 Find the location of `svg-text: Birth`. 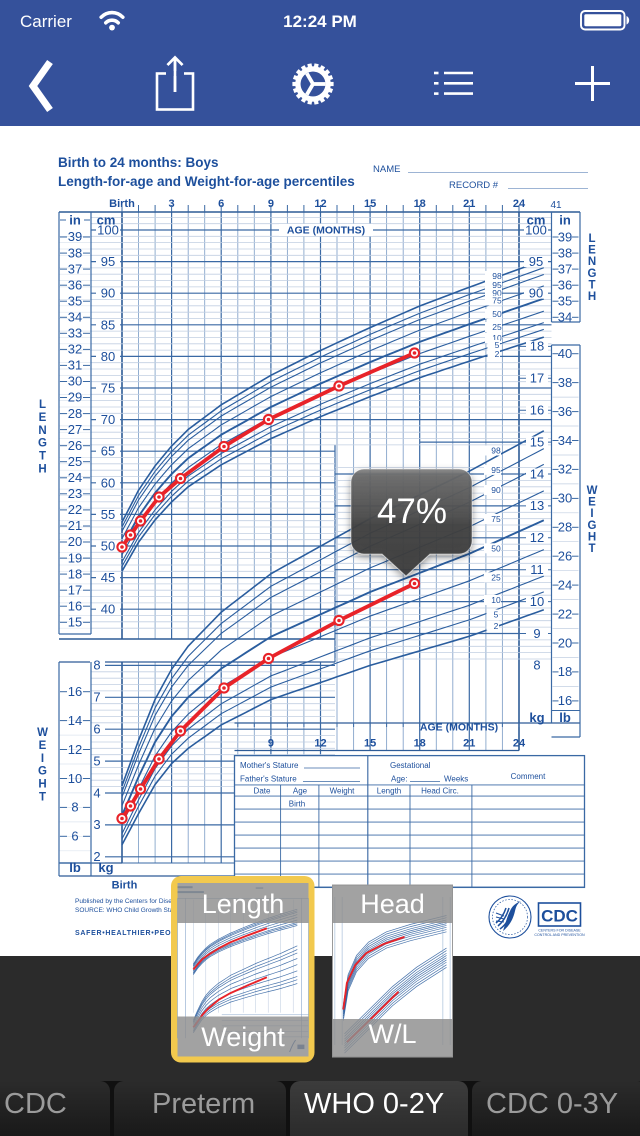

svg-text: Birth is located at coordinates (125, 886).